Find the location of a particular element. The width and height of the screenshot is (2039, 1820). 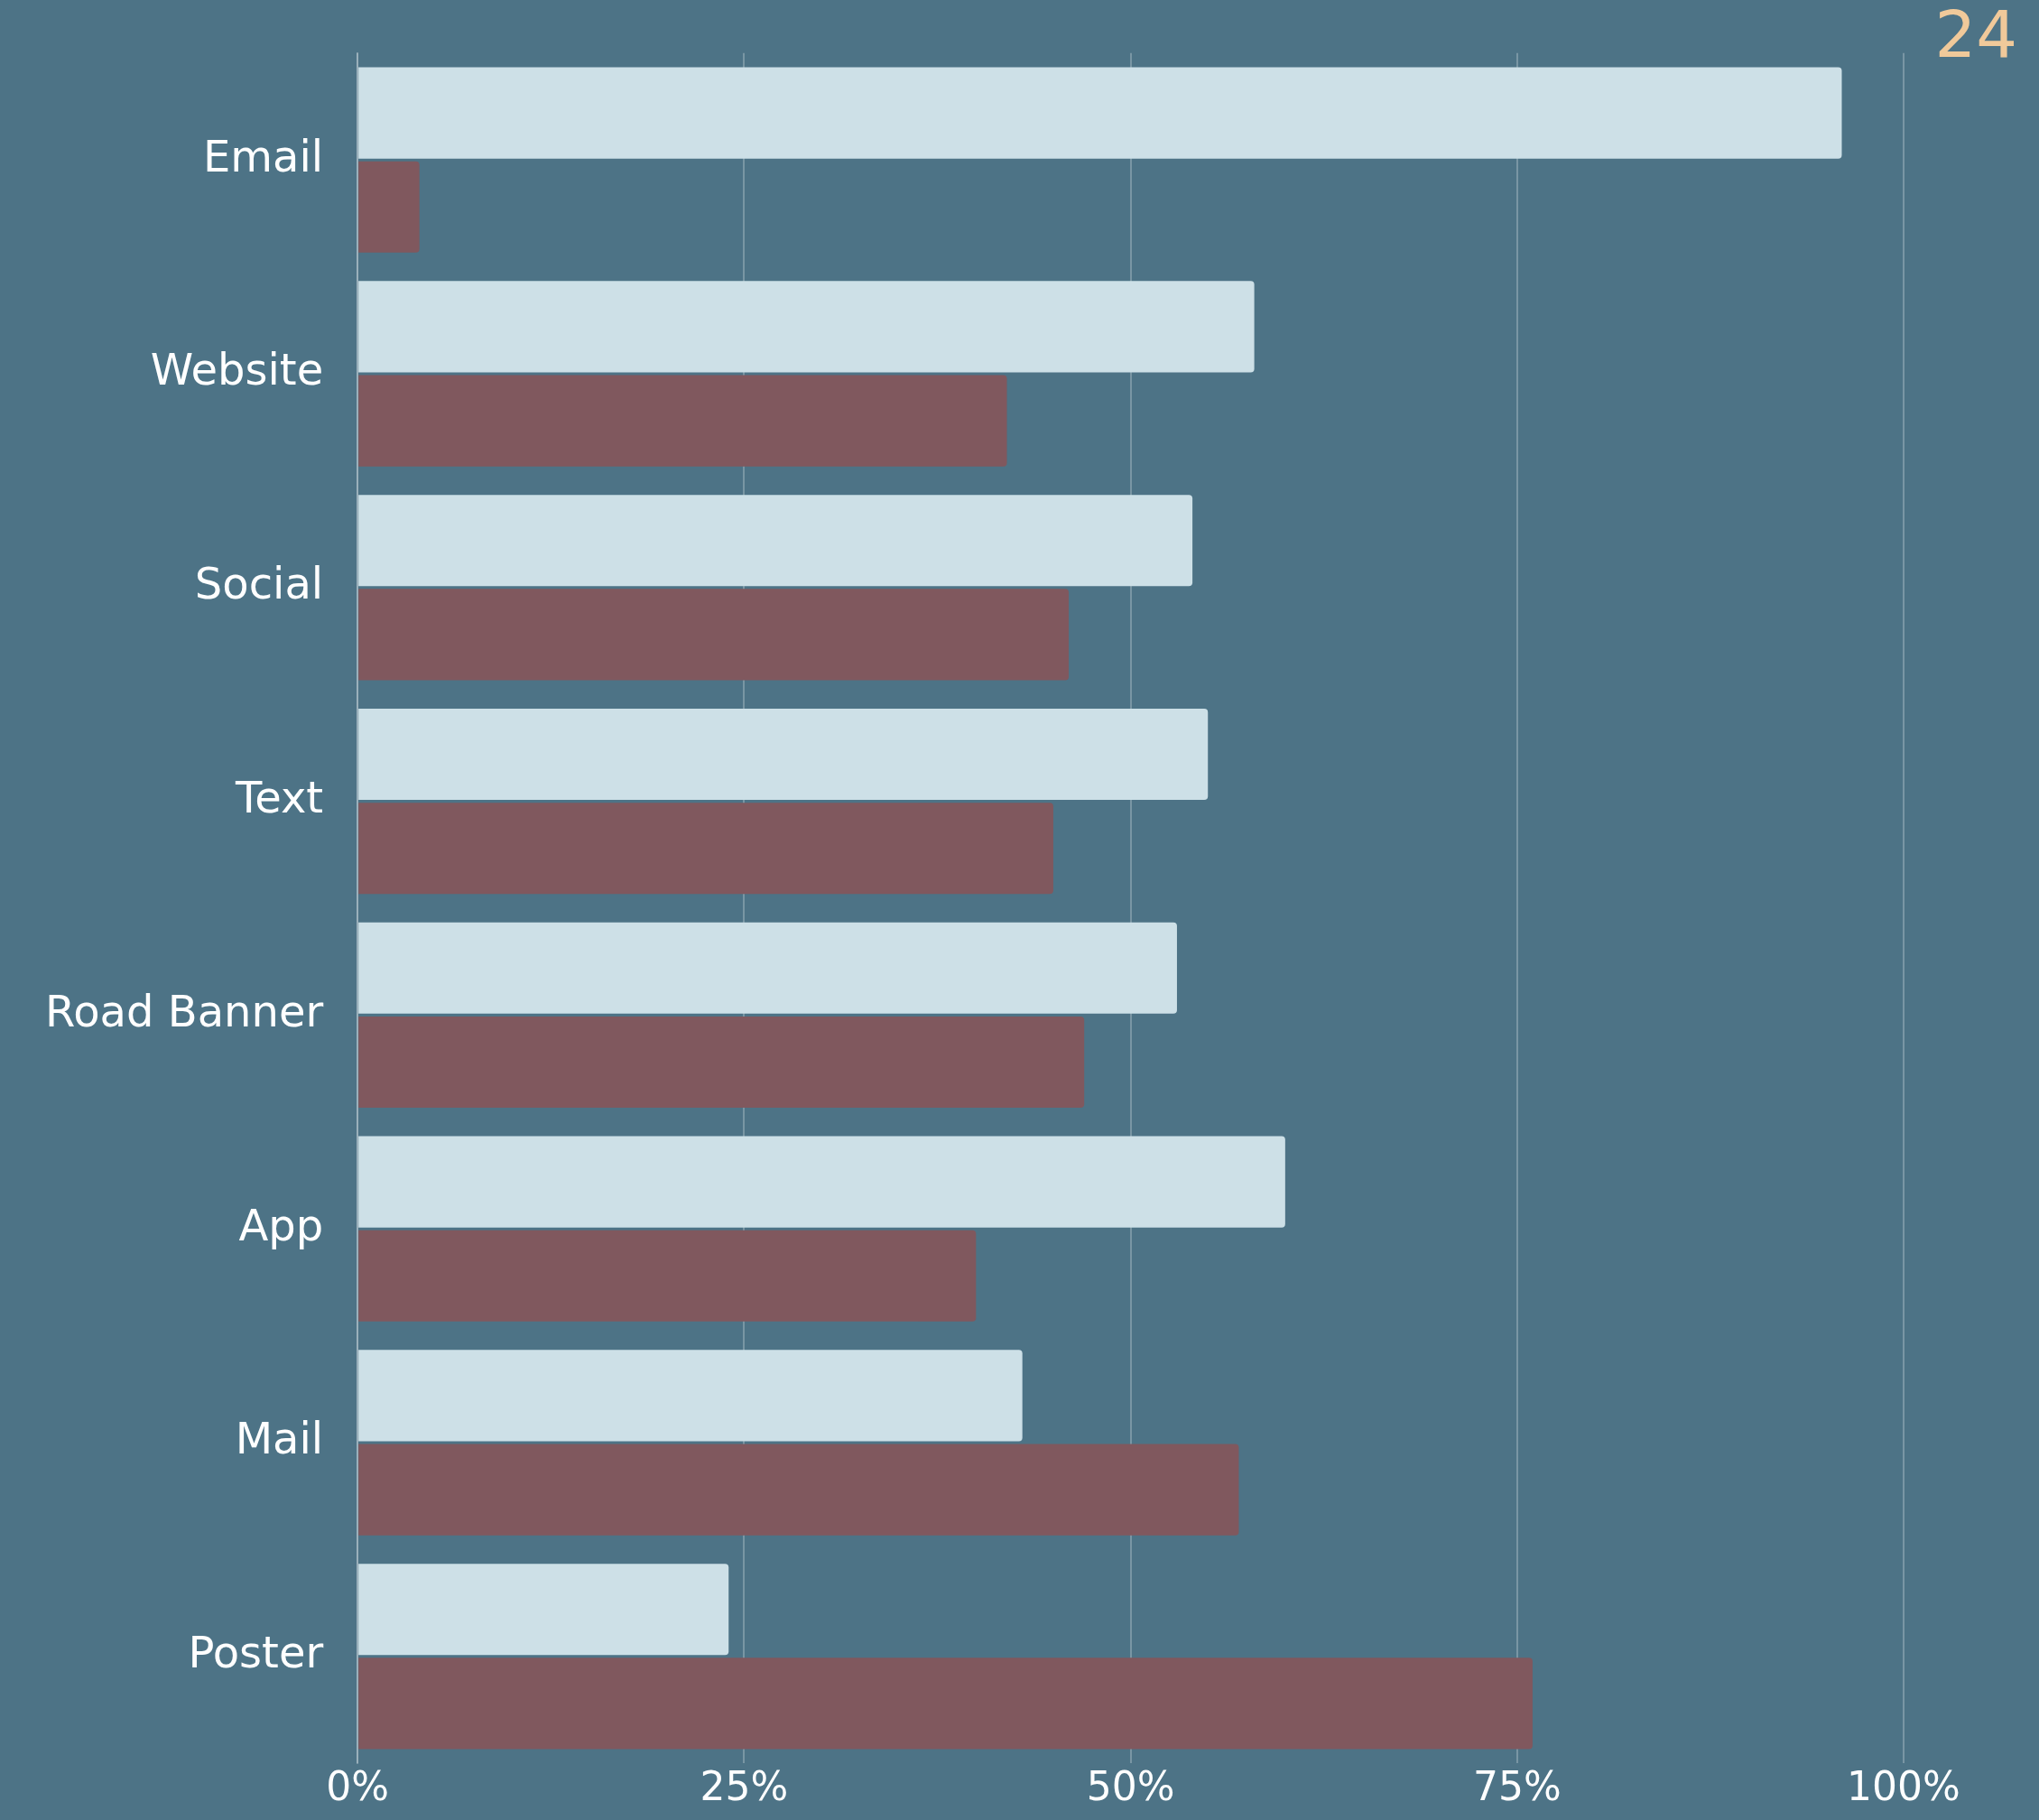

y-tick-label: Email is located at coordinates (263, 155).